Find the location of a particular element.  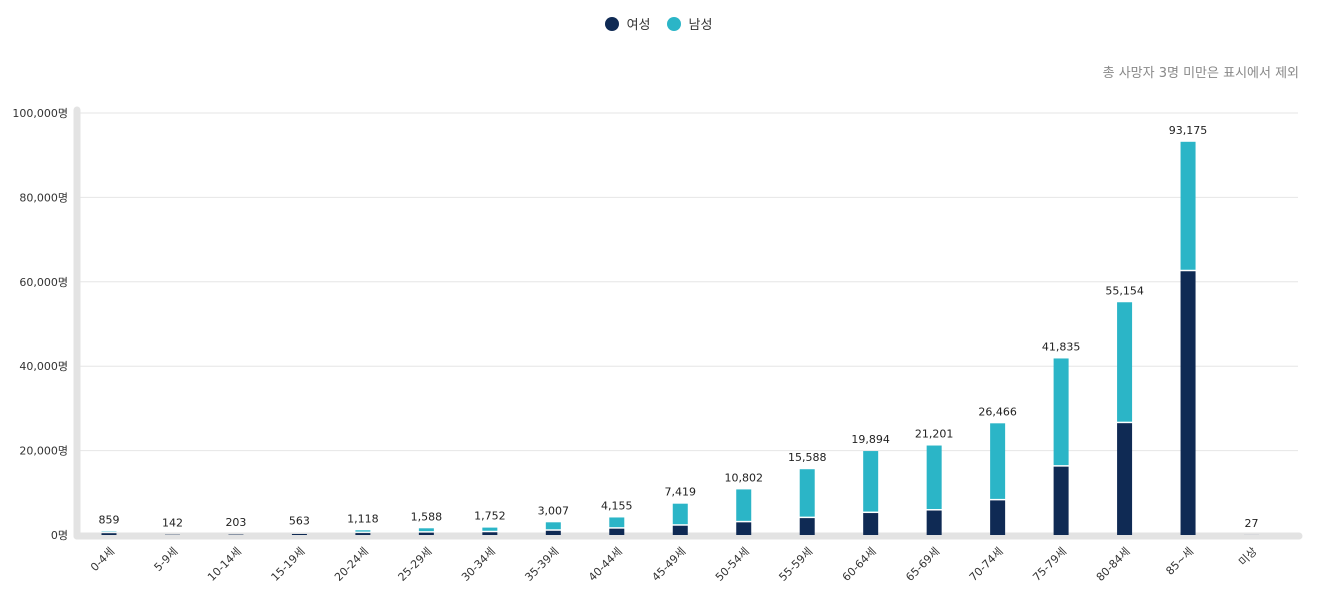

exclusion-note: 총 사망자 3명 미만은 표시에서 제외 is located at coordinates (1200, 73).